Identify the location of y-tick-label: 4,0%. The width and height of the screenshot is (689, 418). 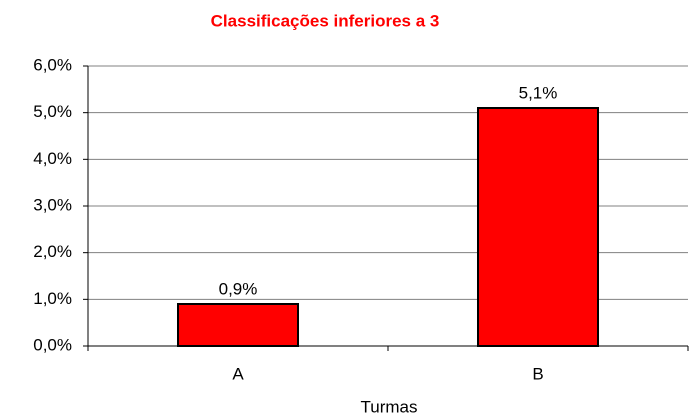
(52, 158).